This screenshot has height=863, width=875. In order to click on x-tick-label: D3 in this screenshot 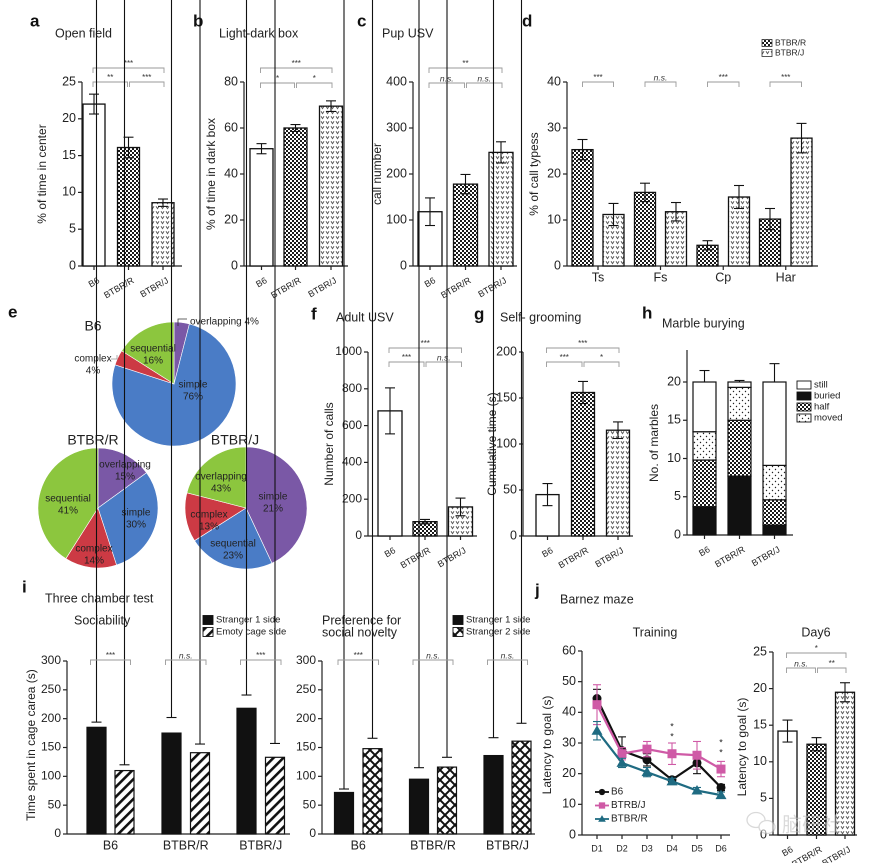, I will do `click(647, 848)`.